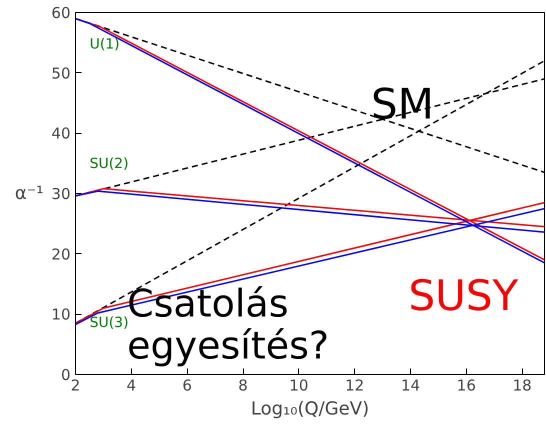  I want to click on annotation: SM, so click(402, 103).